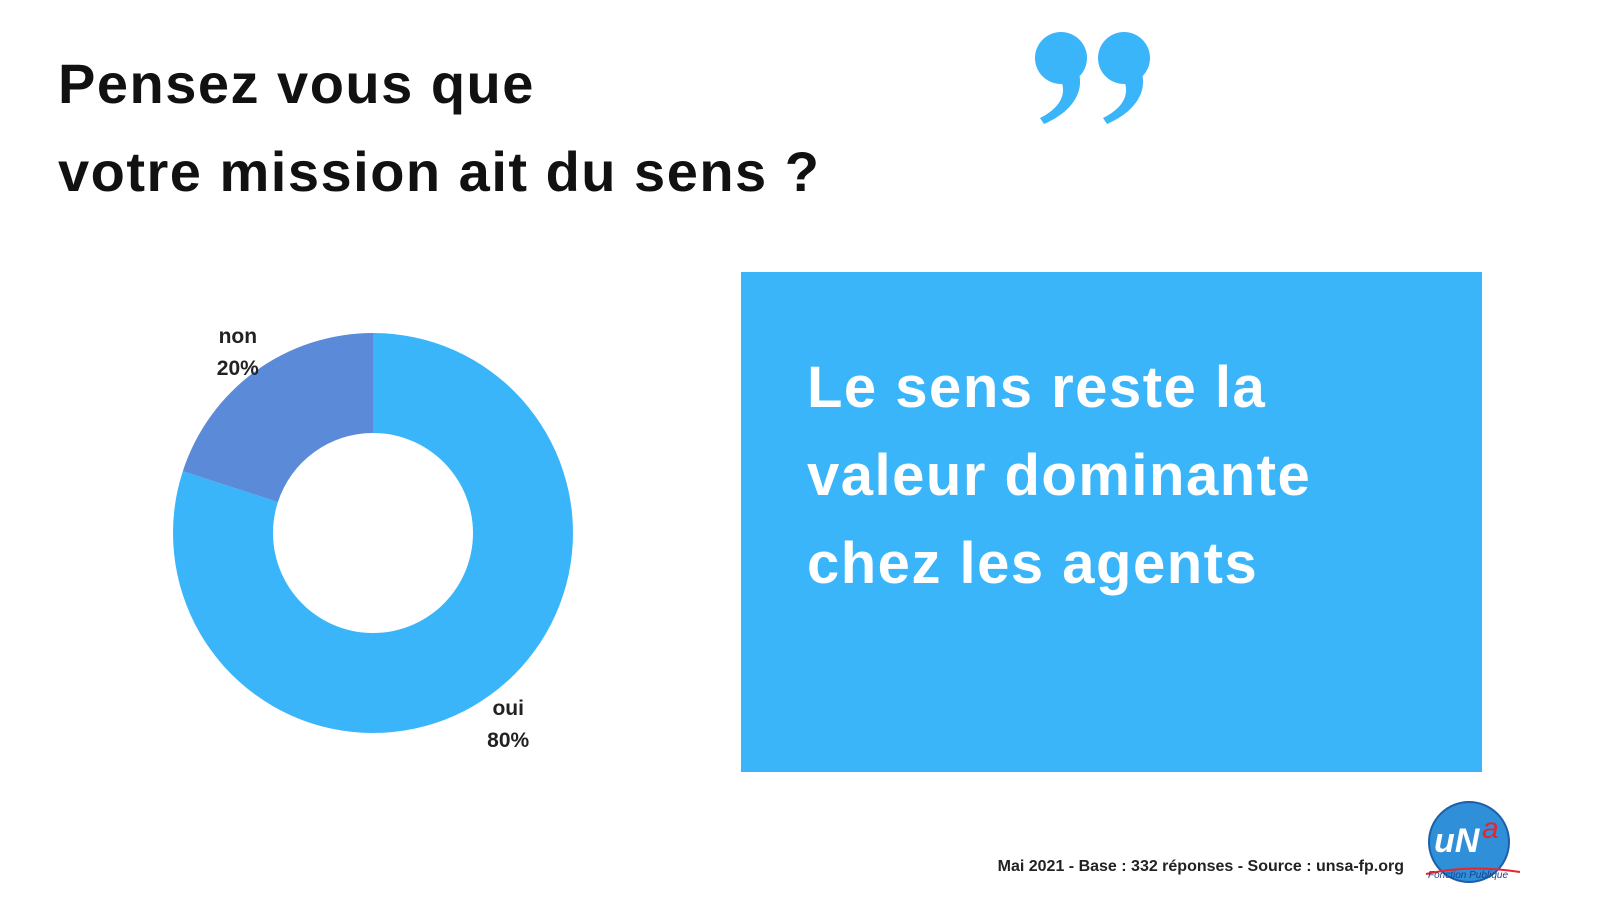  I want to click on title-line-2: votre mission ait du sens ?, so click(439, 171).